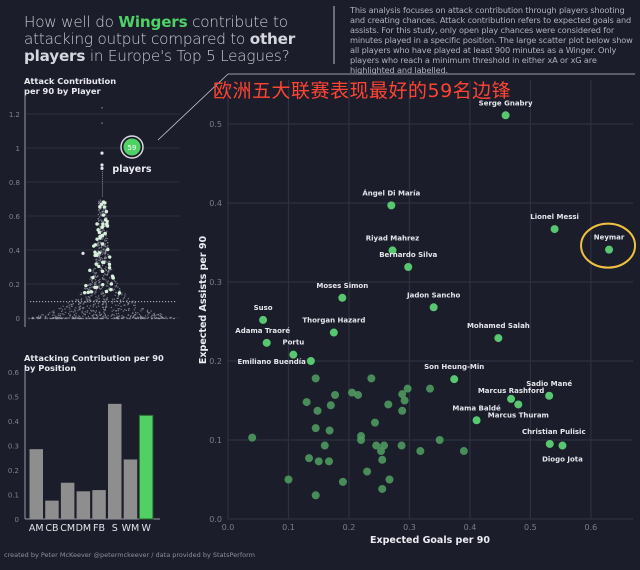  I want to click on player-label: Diogo Jota, so click(562, 460).